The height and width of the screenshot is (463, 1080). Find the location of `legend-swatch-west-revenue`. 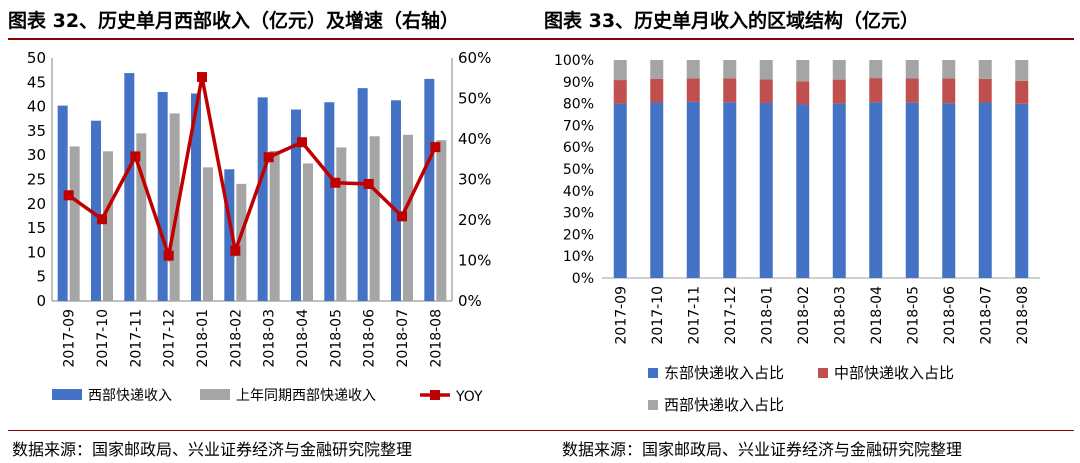

legend-swatch-west-revenue is located at coordinates (67, 394).